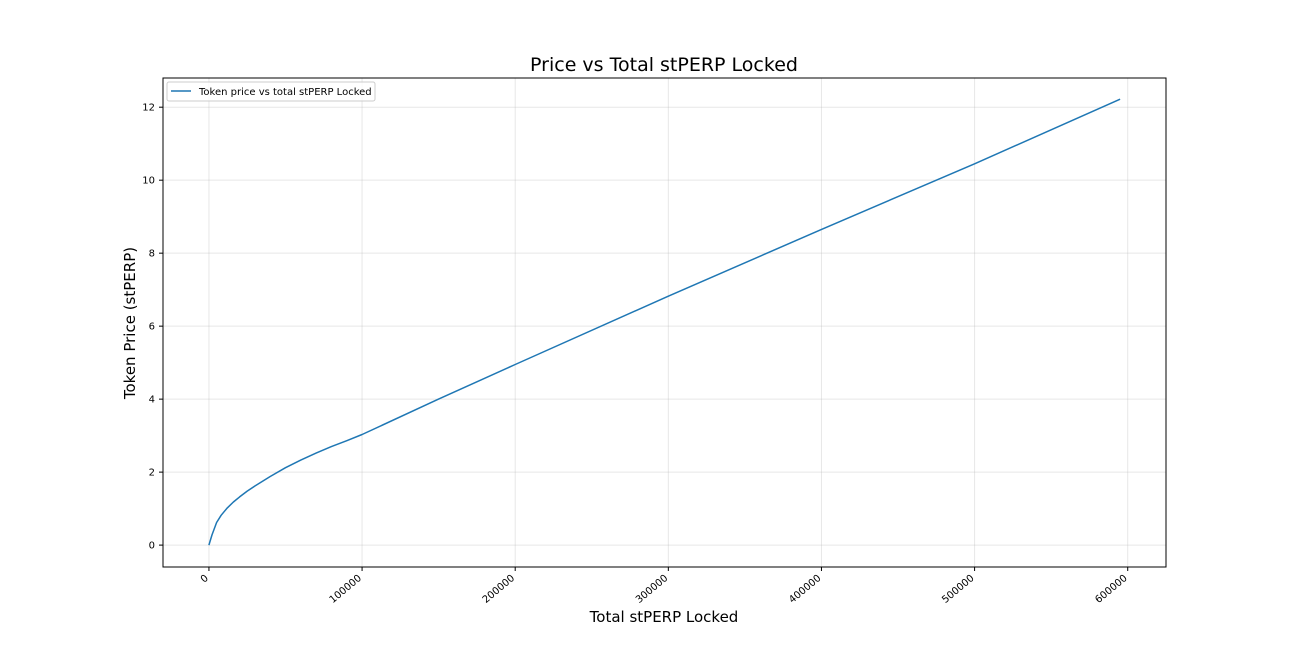 This screenshot has height=648, width=1296. I want to click on y-tick-label: 6, so click(152, 327).